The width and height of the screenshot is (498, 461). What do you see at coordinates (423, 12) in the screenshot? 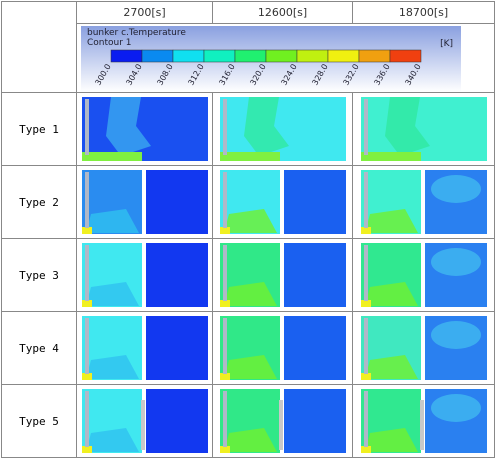
I see `time-header: 18700[s]` at bounding box center [423, 12].